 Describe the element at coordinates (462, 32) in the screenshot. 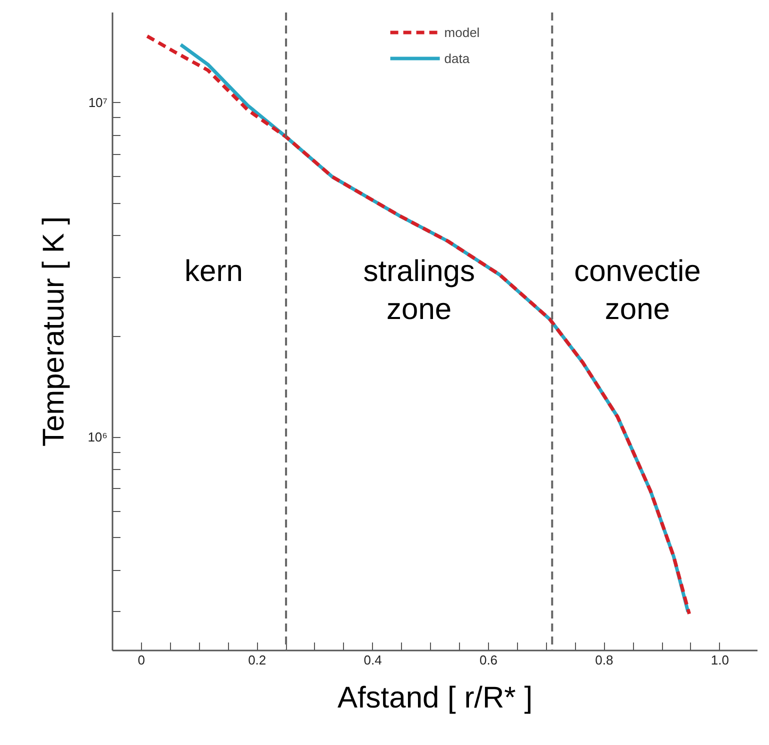

I see `legend-label: model` at that location.